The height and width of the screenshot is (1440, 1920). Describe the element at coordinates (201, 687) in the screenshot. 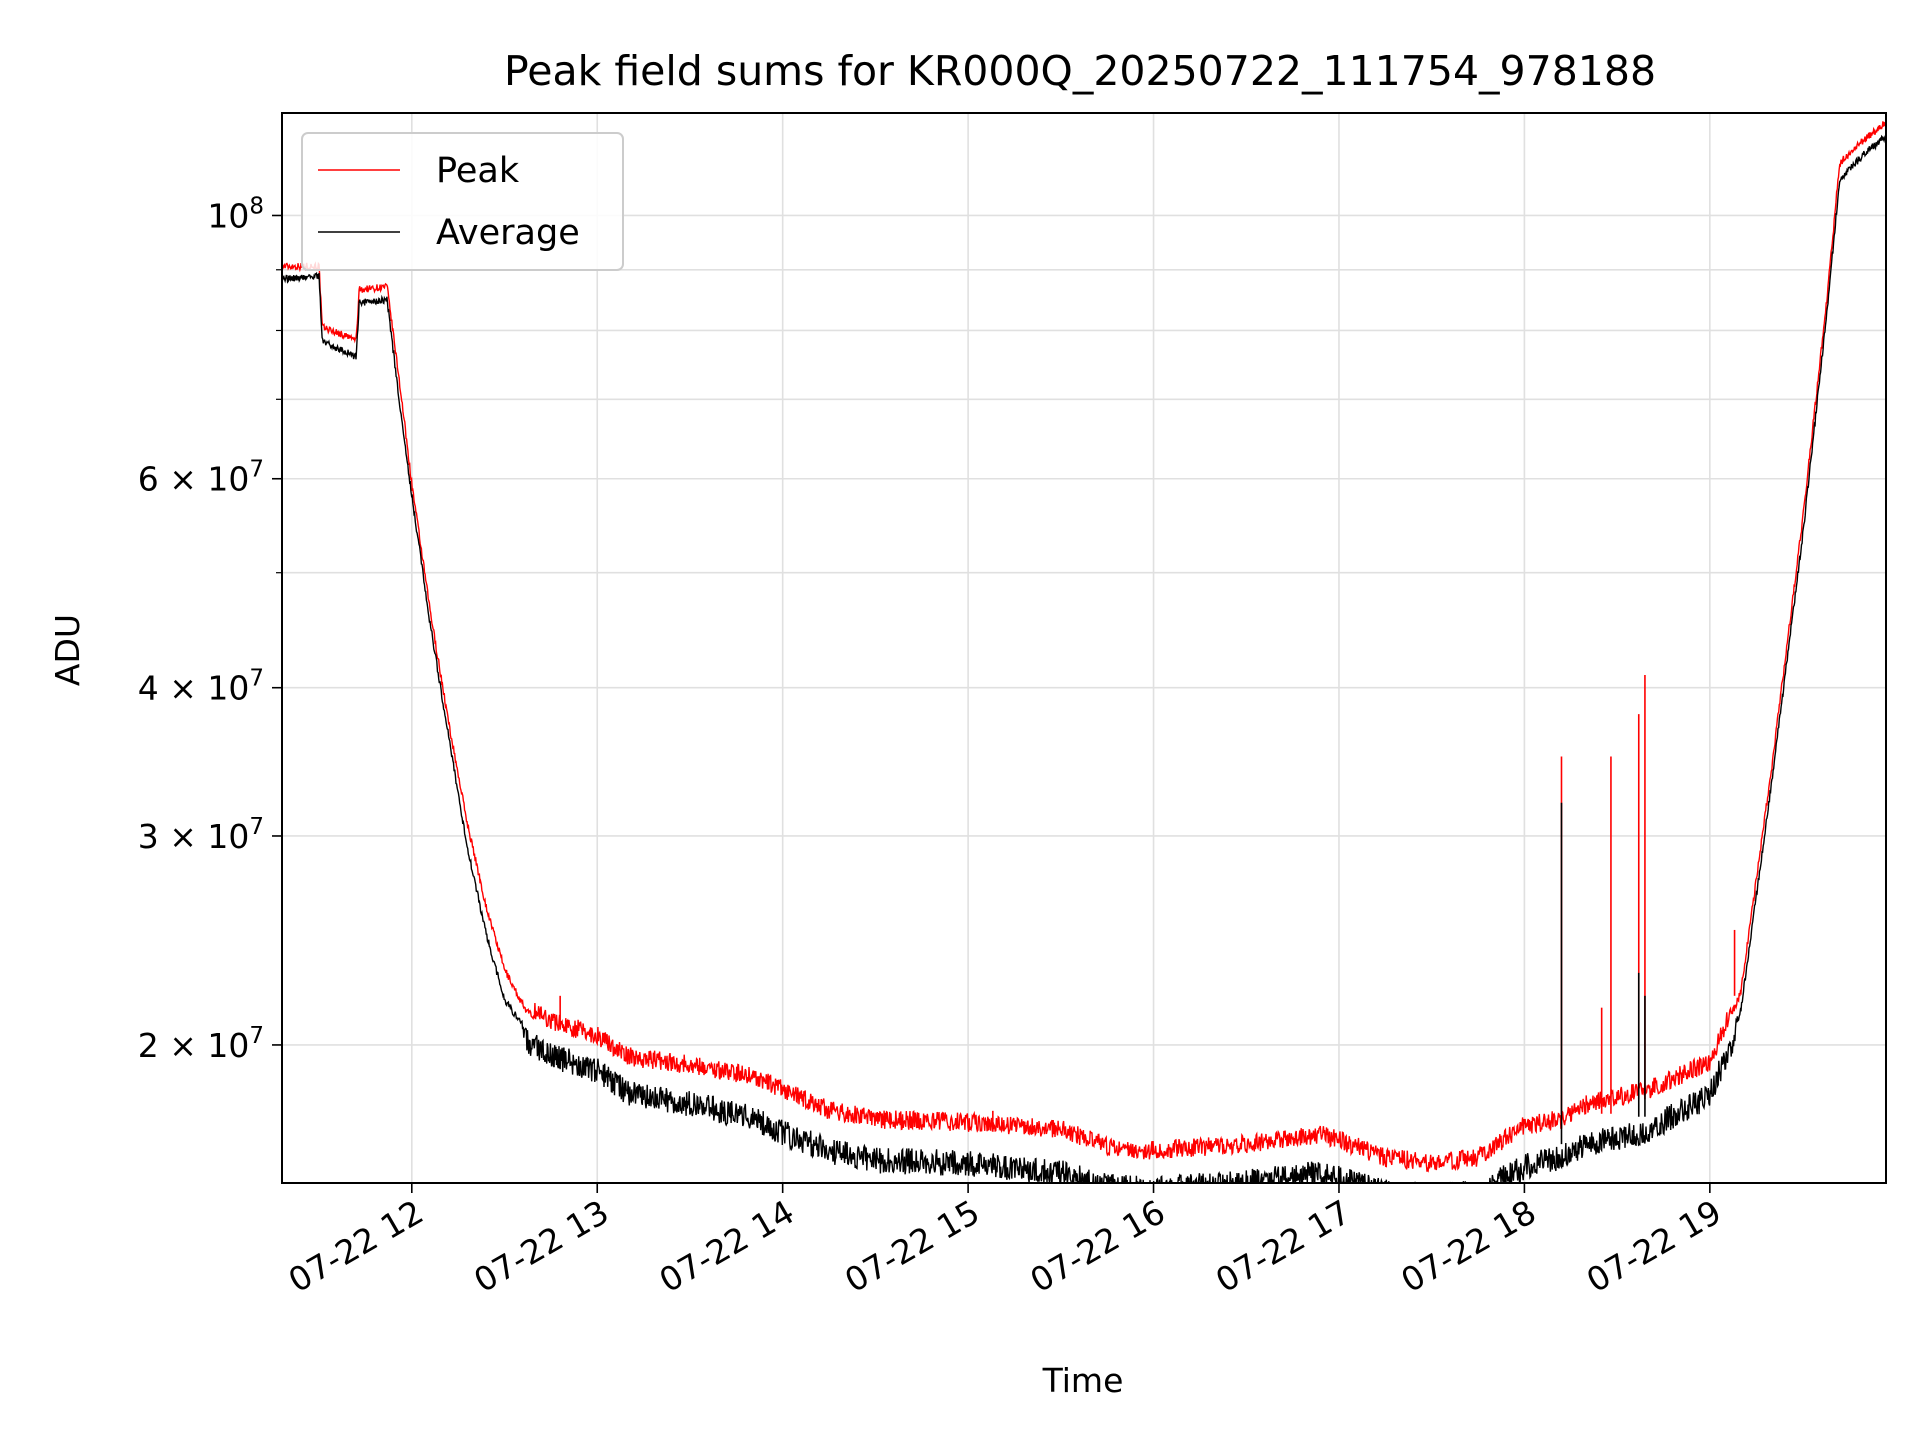

I see `y-tick-label: 4 × 107` at that location.